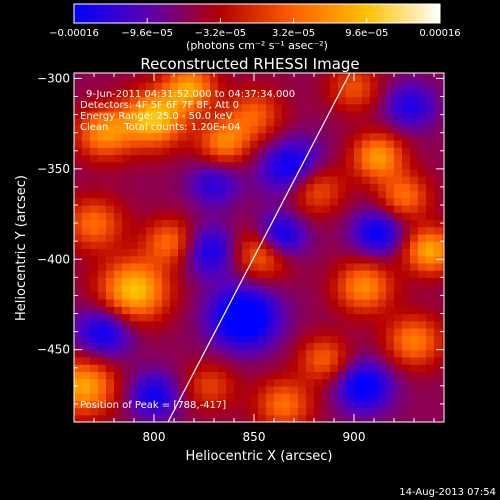  What do you see at coordinates (156, 116) in the screenshot?
I see `annotation-energy: Energy Range: 25.0 - 50.0 keV` at bounding box center [156, 116].